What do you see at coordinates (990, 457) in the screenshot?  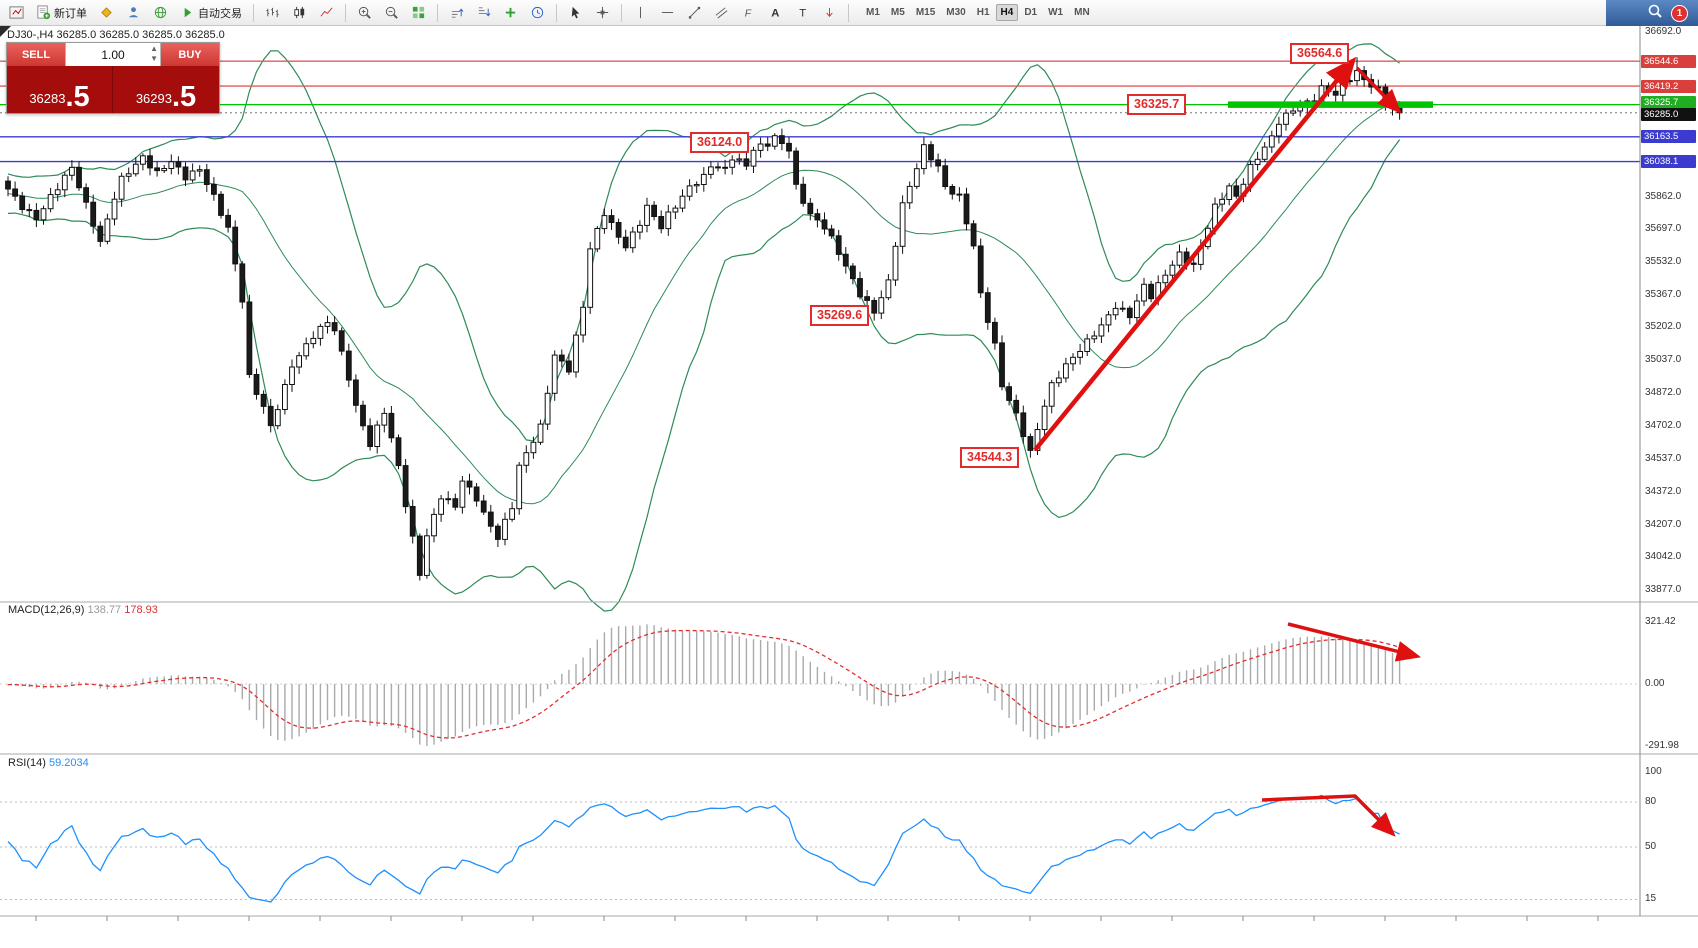 I see `price-annotation-low: 34544.3` at bounding box center [990, 457].